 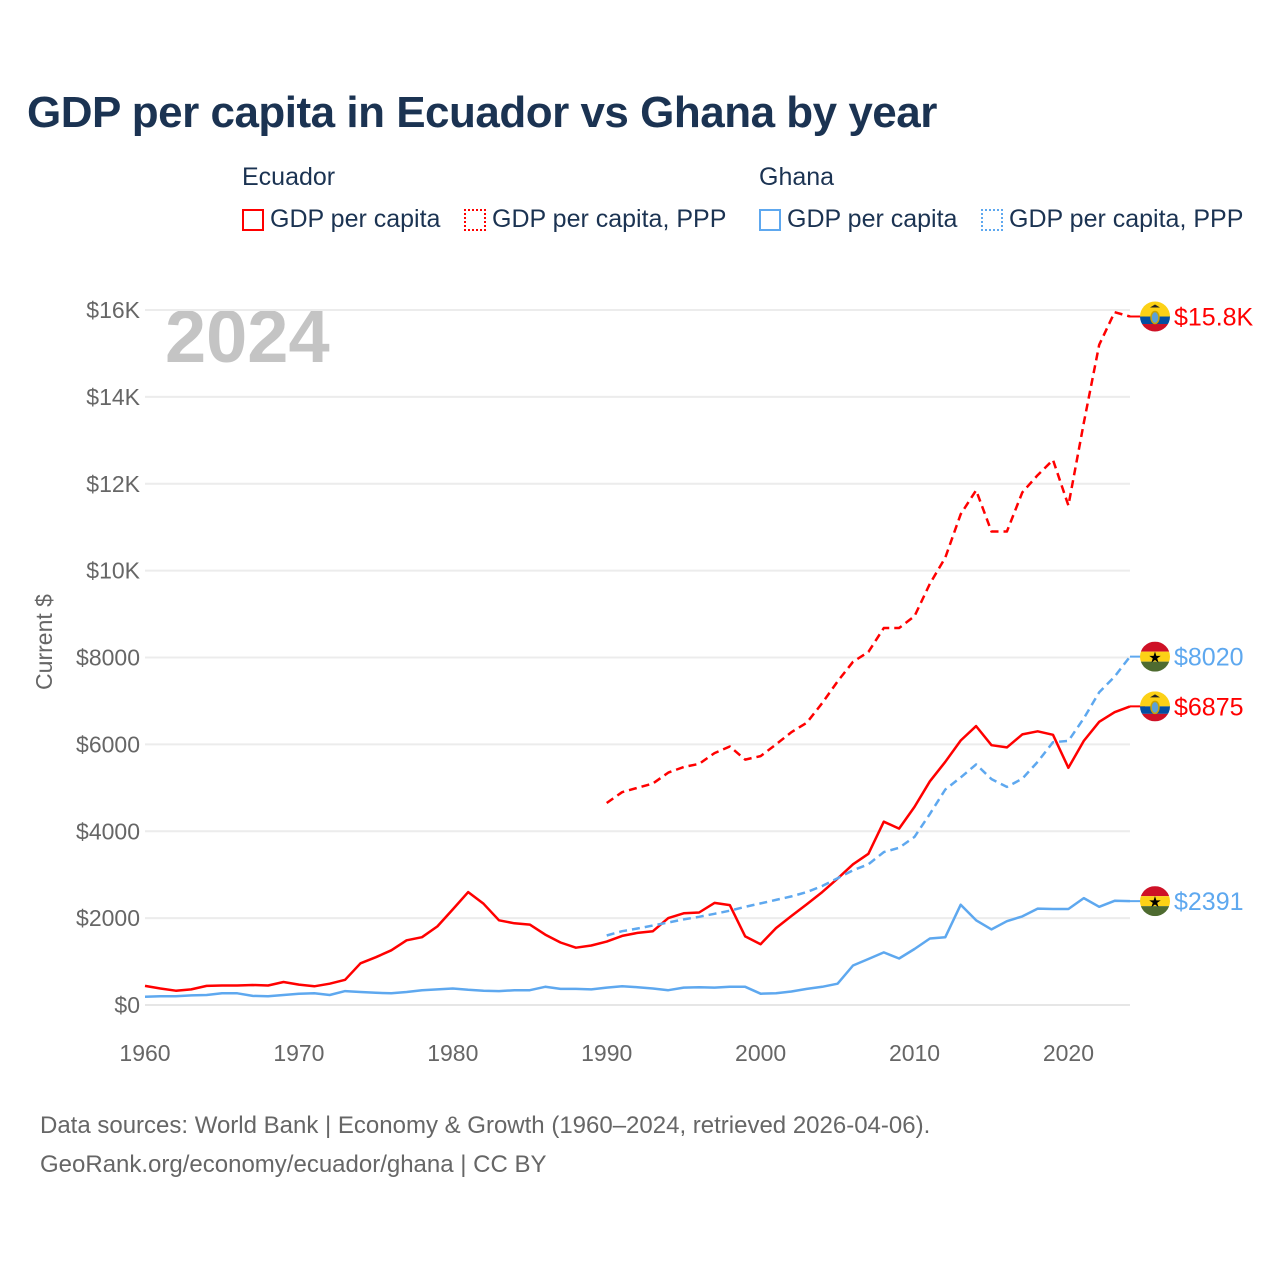 I want to click on x-tick-label: 2010, so click(x=914, y=1053).